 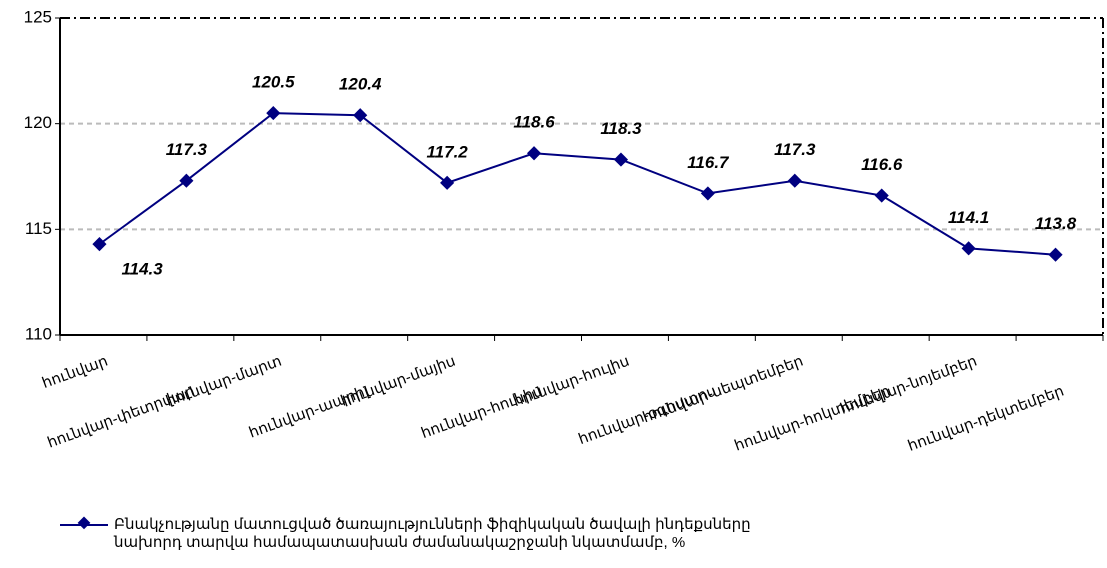 I want to click on x-tick-label: հունվար, so click(x=75, y=372).